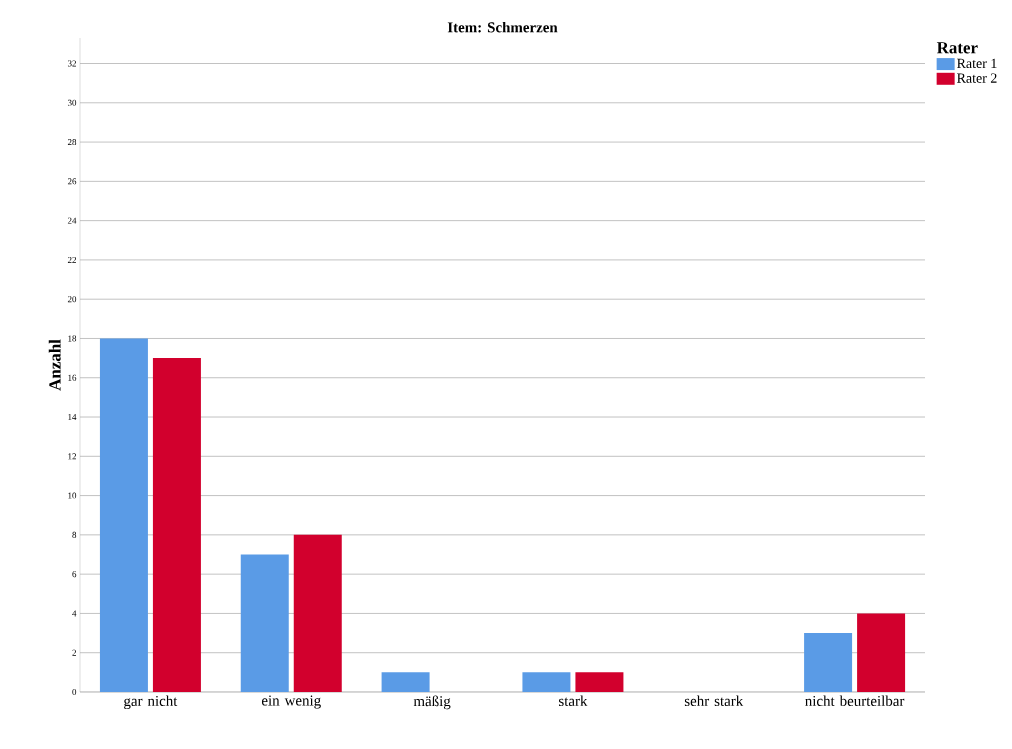 The height and width of the screenshot is (749, 1012). What do you see at coordinates (291, 702) in the screenshot?
I see `x-tick-label: ein wenig` at bounding box center [291, 702].